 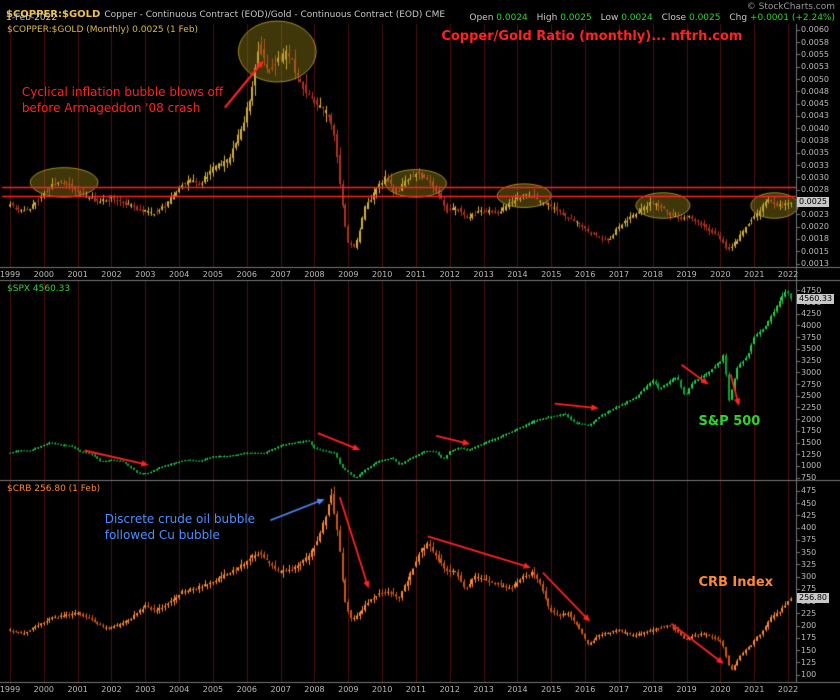 I want to click on low-label: Low, so click(x=609, y=18).